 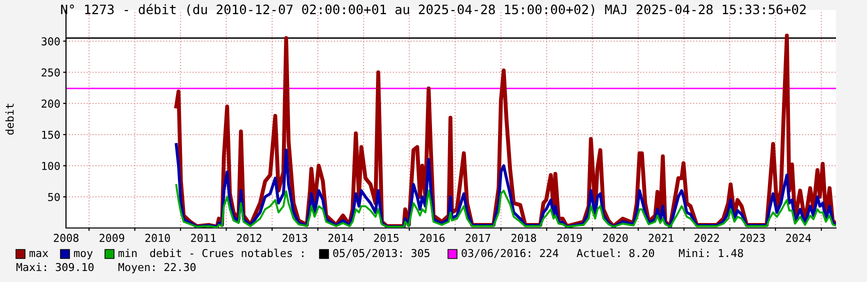 What do you see at coordinates (227, 253) in the screenshot?
I see `text: debit - Crues notables :` at bounding box center [227, 253].